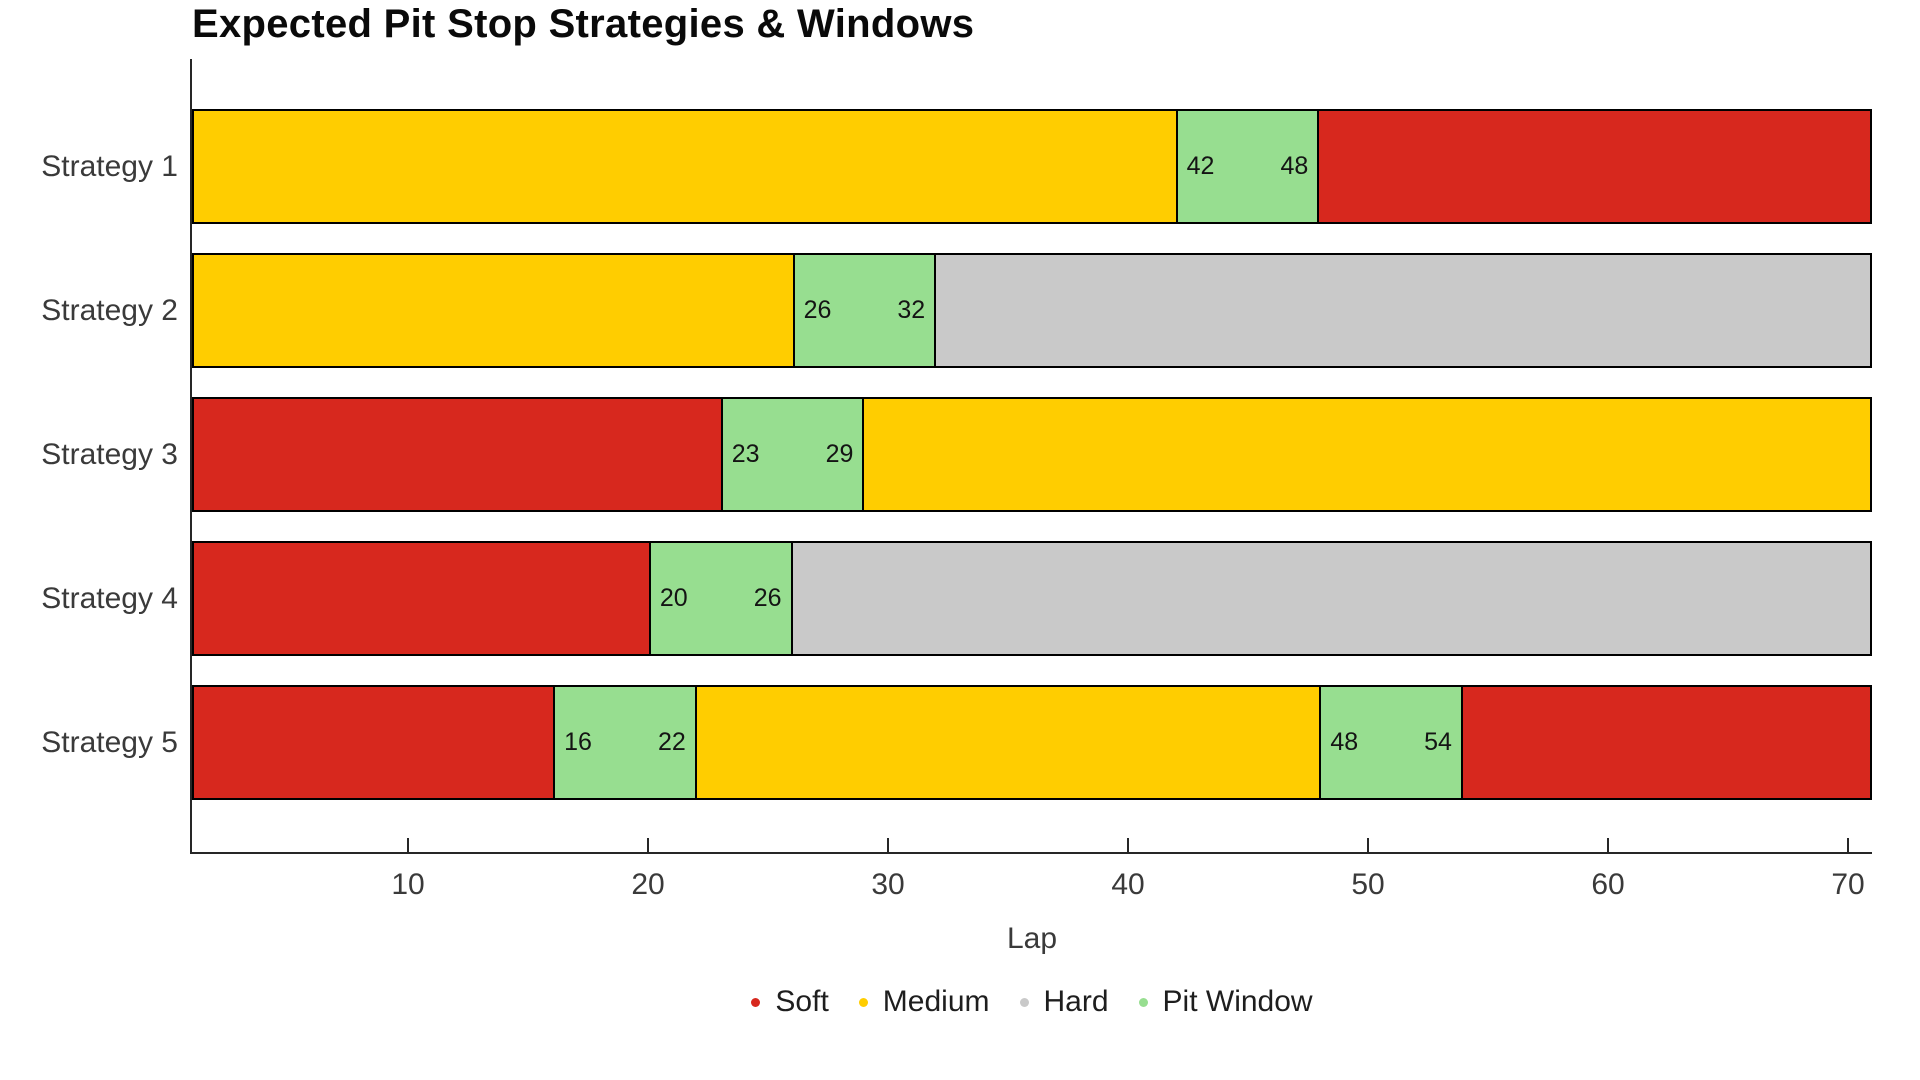 The height and width of the screenshot is (1080, 1920). What do you see at coordinates (1368, 884) in the screenshot?
I see `x-axis-tick-label: 50` at bounding box center [1368, 884].